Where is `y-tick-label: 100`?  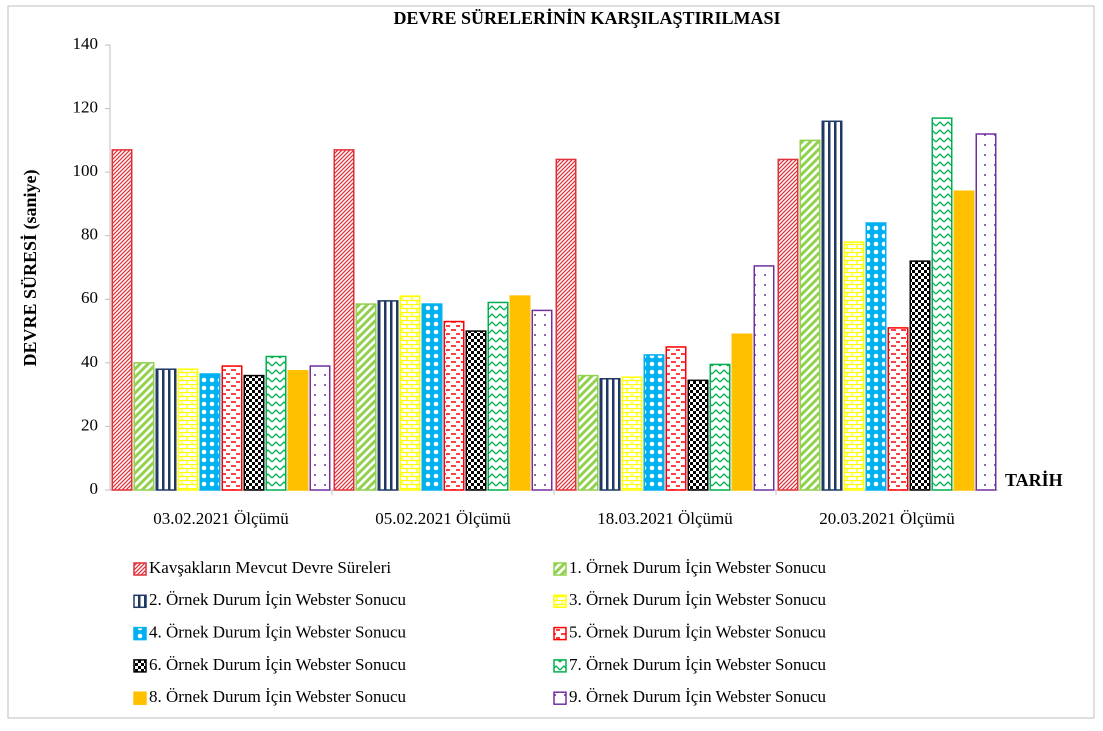 y-tick-label: 100 is located at coordinates (86, 170).